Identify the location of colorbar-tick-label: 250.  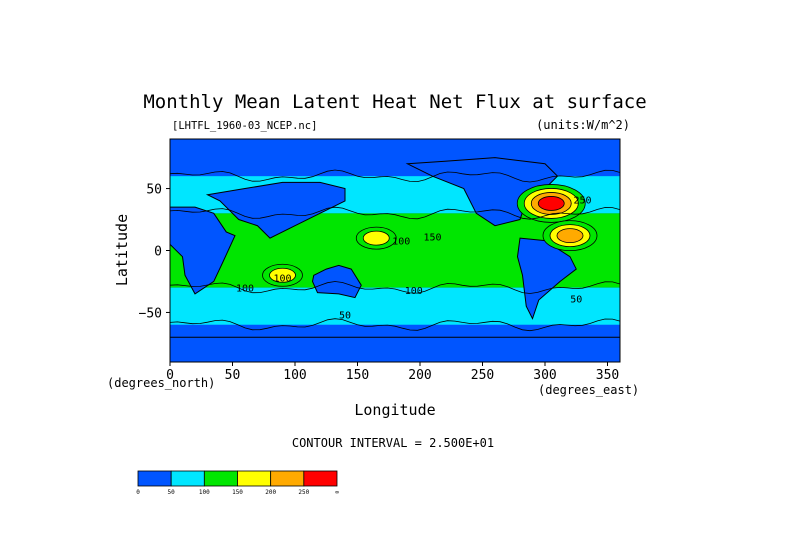
(303, 492).